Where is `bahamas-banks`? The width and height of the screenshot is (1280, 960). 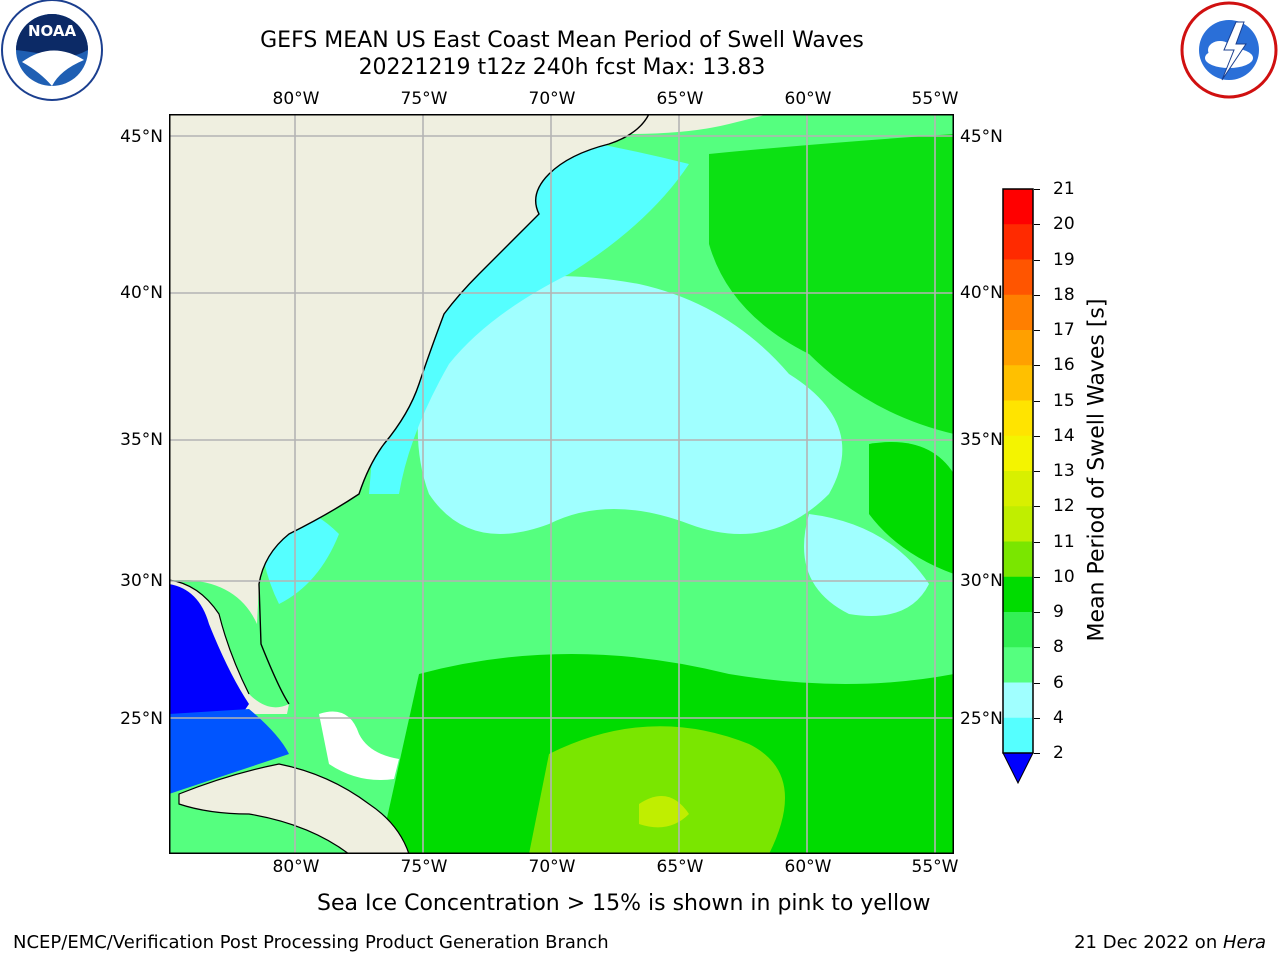
bahamas-banks is located at coordinates (359, 745).